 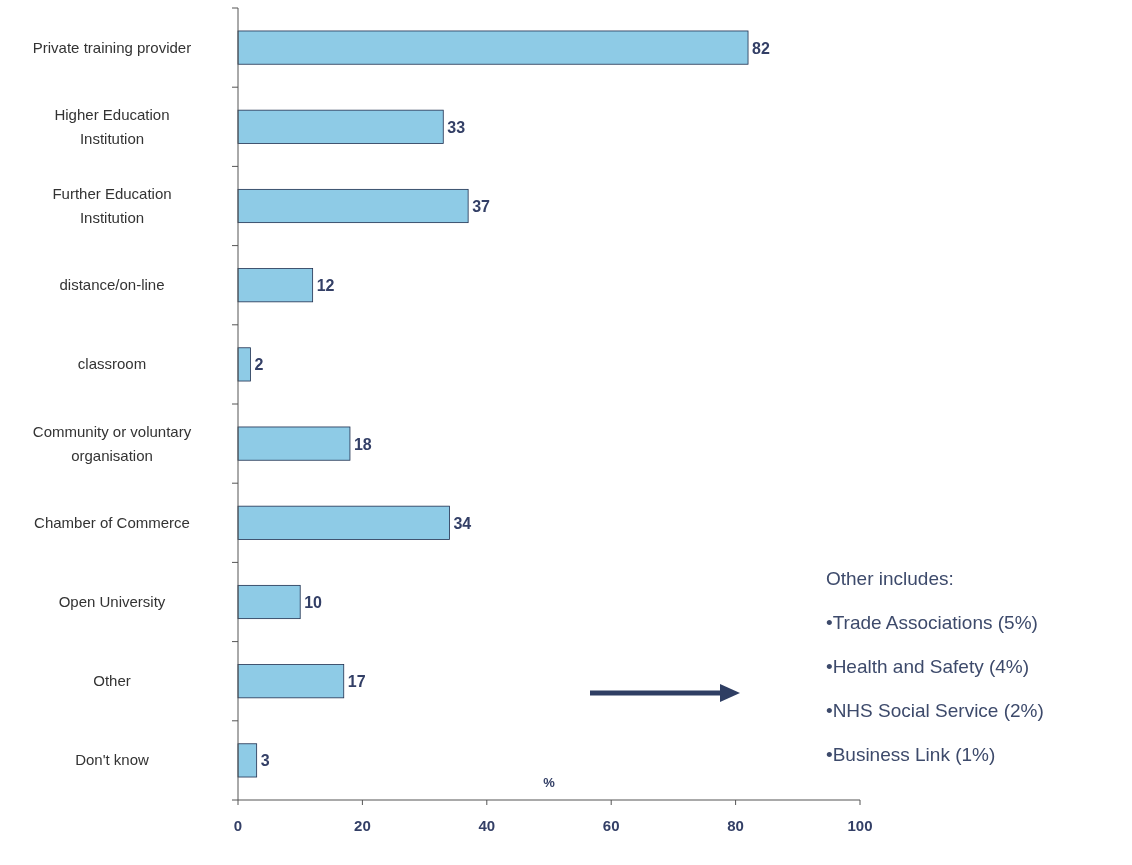 I want to click on data-label: 18, so click(x=362, y=444).